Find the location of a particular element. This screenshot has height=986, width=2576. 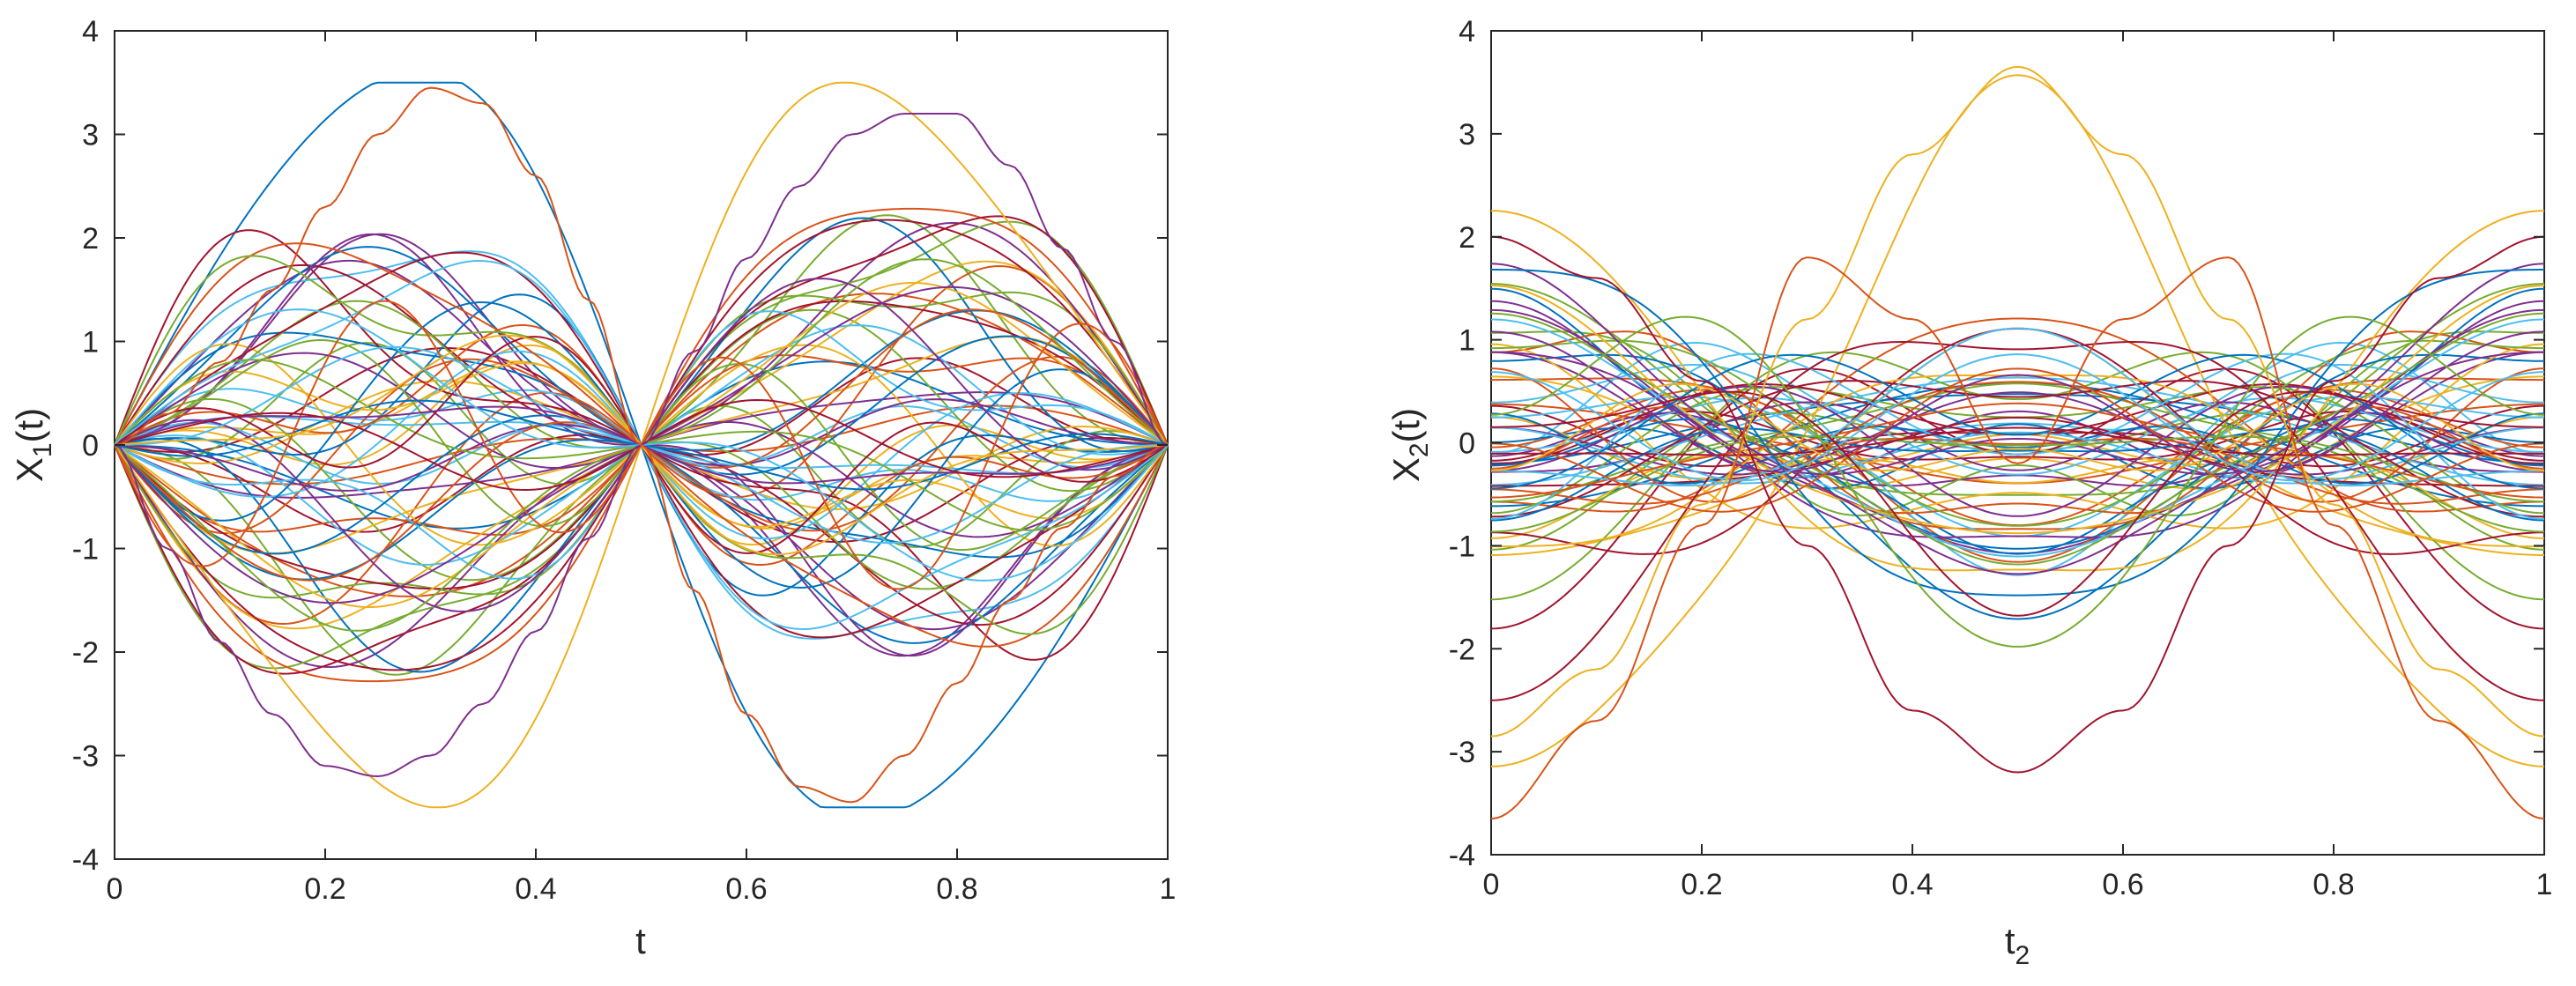

left-y-tick-label: 0 is located at coordinates (90, 446).